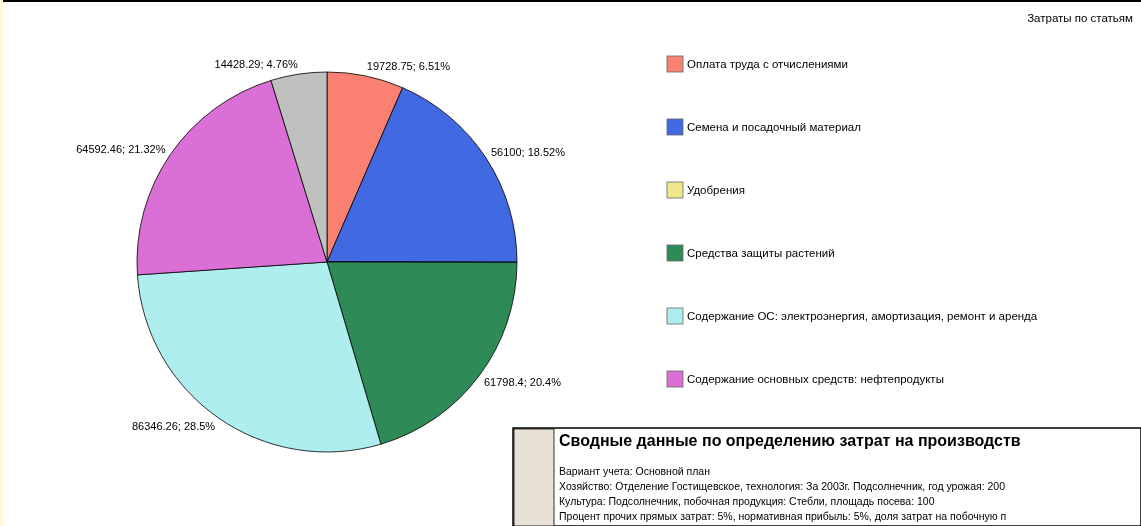  Describe the element at coordinates (815, 379) in the screenshot. I see `legend-label: Содержание основных средств: нефтепродукты` at that location.